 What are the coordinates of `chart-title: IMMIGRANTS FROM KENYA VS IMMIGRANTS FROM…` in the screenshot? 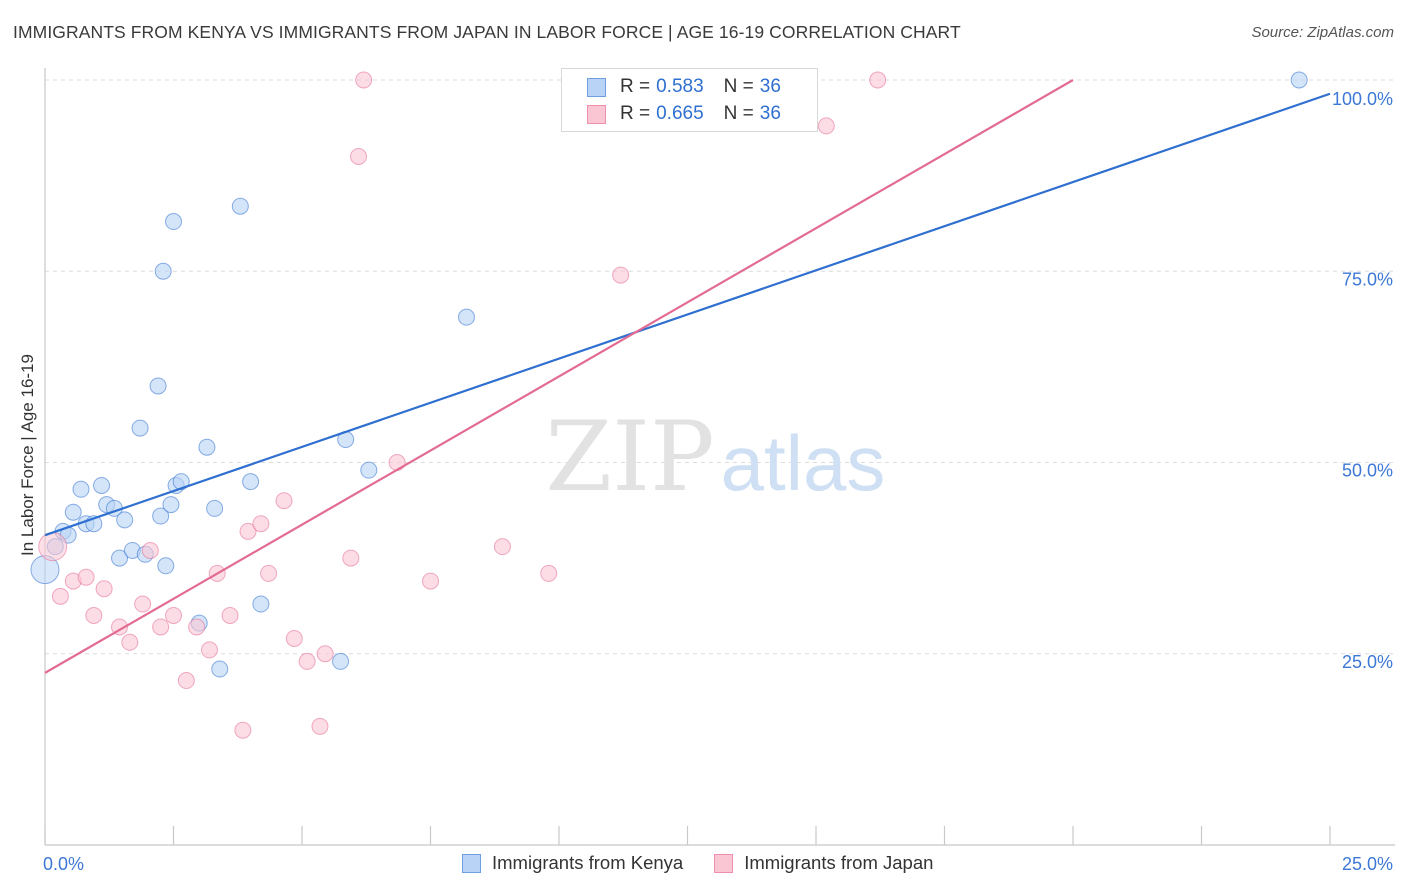 It's located at (487, 32).